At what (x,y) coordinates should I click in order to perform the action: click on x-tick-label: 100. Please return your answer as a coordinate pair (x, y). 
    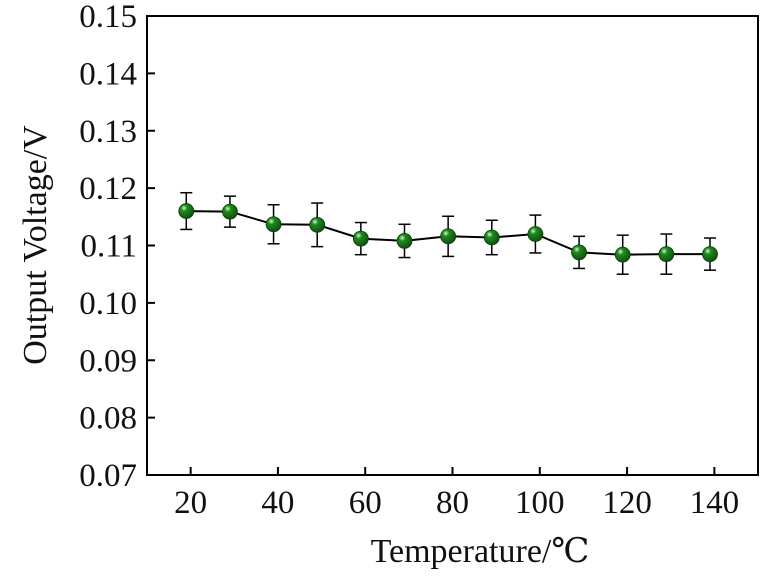
    Looking at the image, I should click on (540, 503).